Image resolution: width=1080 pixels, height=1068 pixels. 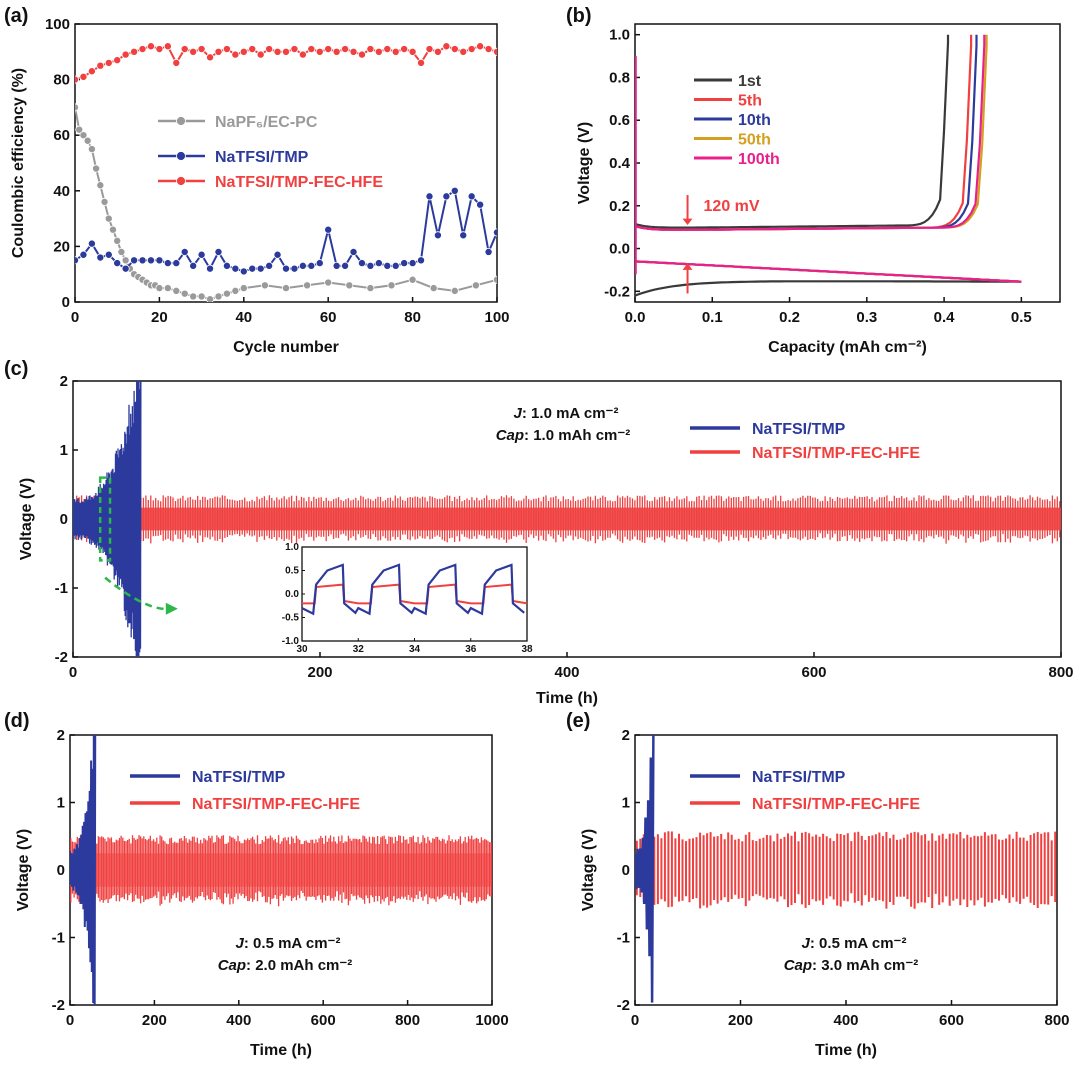 What do you see at coordinates (1021, 317) in the screenshot?
I see `x-tick-label: 0.5` at bounding box center [1021, 317].